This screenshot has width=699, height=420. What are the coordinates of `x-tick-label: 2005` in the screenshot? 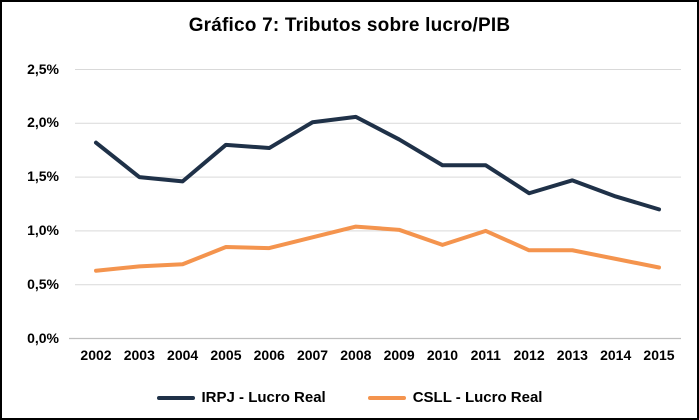 It's located at (226, 354).